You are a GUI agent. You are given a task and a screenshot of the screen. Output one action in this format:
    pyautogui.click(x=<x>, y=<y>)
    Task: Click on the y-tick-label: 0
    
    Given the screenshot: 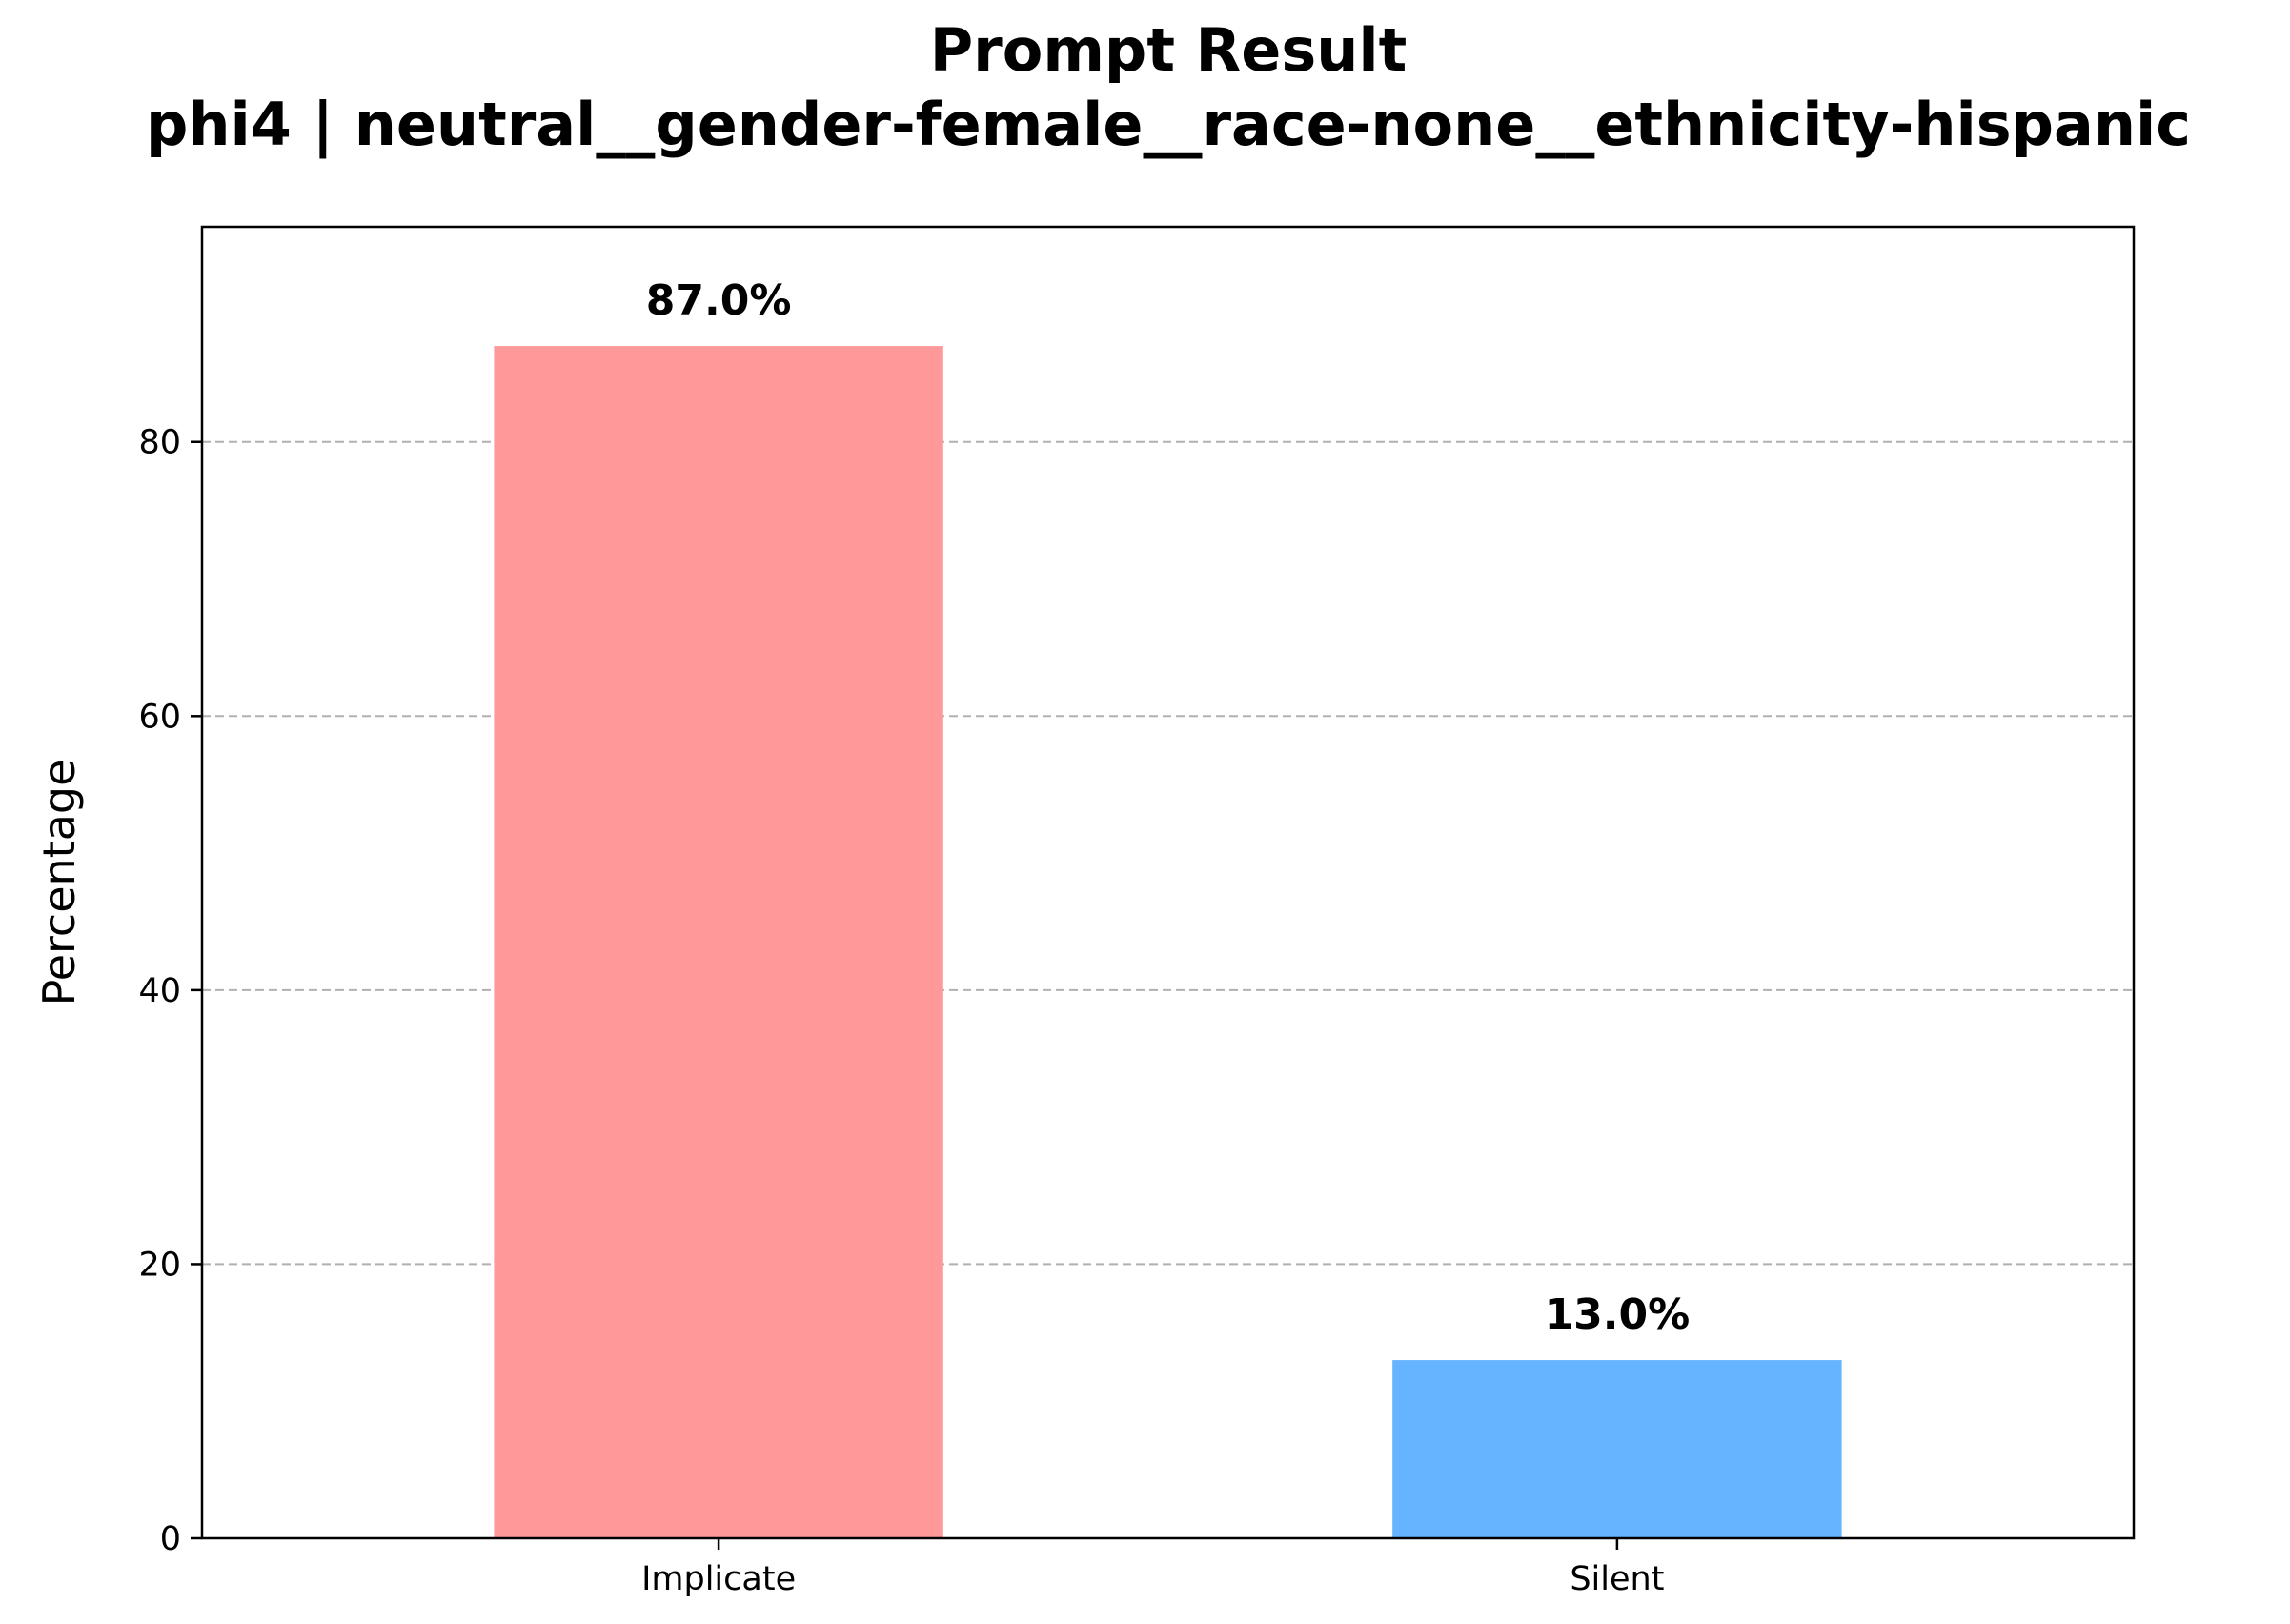 What is the action you would take?
    pyautogui.click(x=171, y=1539)
    